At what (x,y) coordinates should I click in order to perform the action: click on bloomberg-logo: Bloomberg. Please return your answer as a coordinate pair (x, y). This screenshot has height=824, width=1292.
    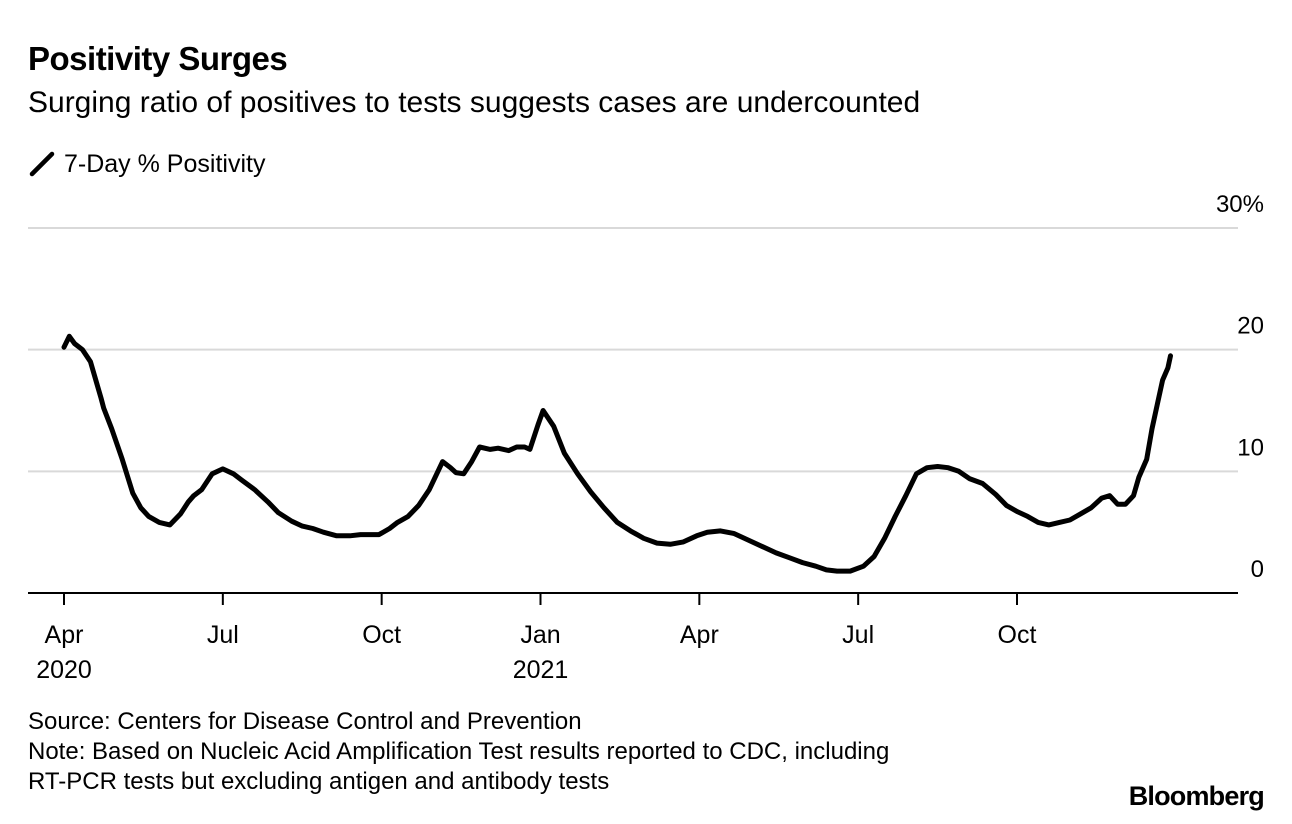
    Looking at the image, I should click on (1196, 796).